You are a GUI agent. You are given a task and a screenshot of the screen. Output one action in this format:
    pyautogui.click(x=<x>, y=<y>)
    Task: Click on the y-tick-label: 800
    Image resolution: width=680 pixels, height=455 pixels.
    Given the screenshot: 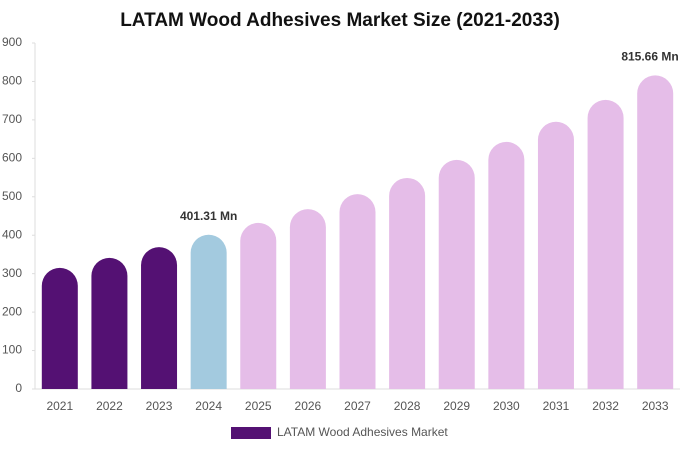 What is the action you would take?
    pyautogui.click(x=12, y=81)
    